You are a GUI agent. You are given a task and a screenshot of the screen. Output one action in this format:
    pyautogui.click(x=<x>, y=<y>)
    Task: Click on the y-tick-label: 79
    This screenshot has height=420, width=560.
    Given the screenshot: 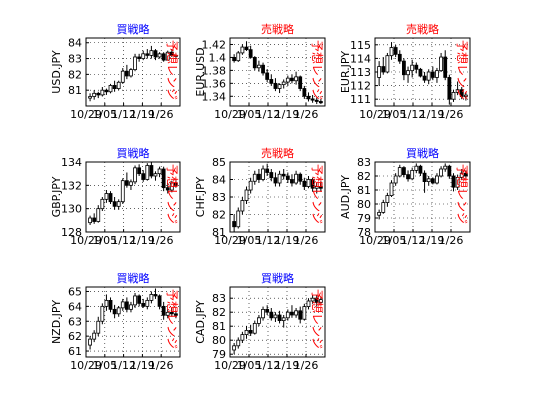 What is the action you would take?
    pyautogui.click(x=364, y=218)
    